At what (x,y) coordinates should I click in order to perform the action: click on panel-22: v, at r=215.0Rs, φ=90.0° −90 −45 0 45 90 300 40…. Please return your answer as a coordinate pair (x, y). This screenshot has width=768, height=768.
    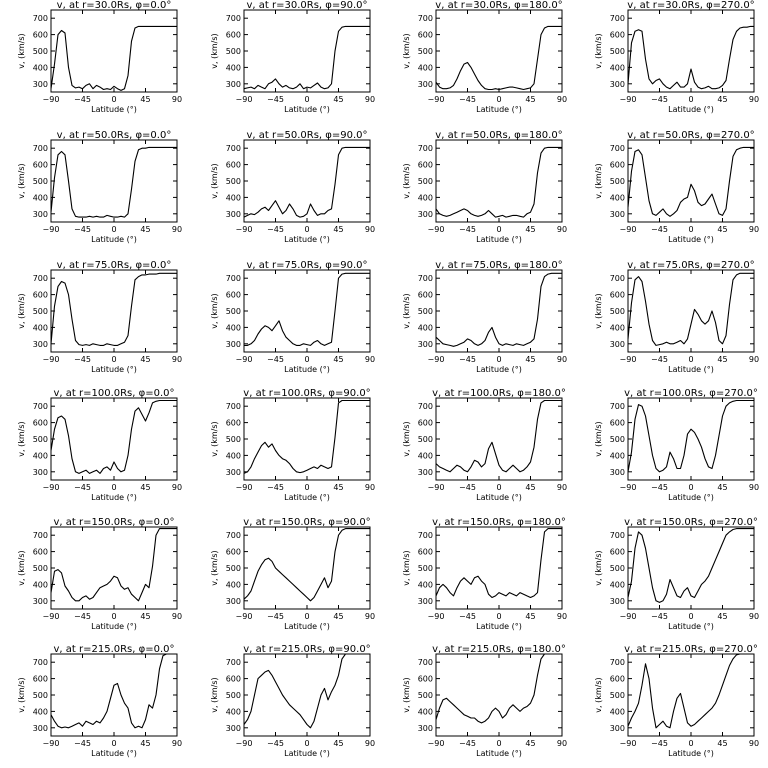
    Looking at the image, I should click on (292, 701).